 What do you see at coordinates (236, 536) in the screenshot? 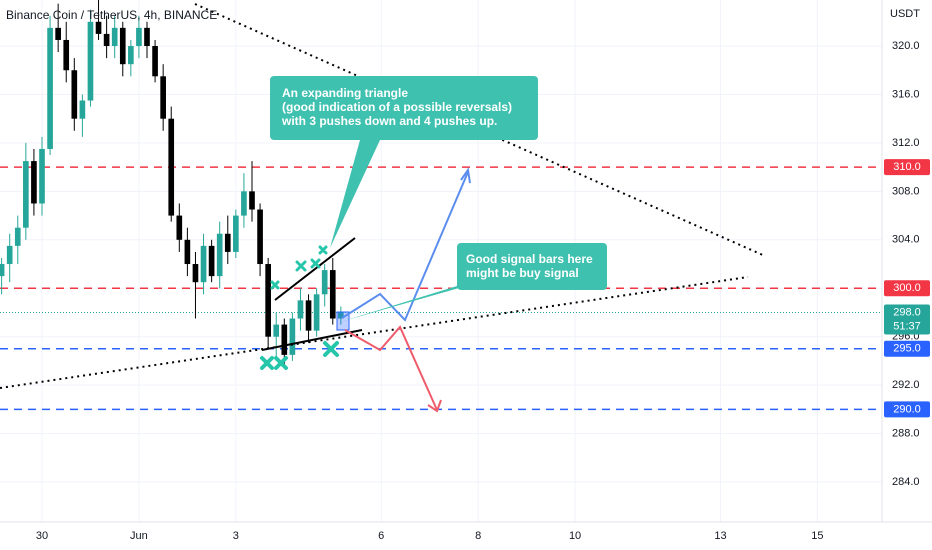
I see `x-tick-label: 3` at bounding box center [236, 536].